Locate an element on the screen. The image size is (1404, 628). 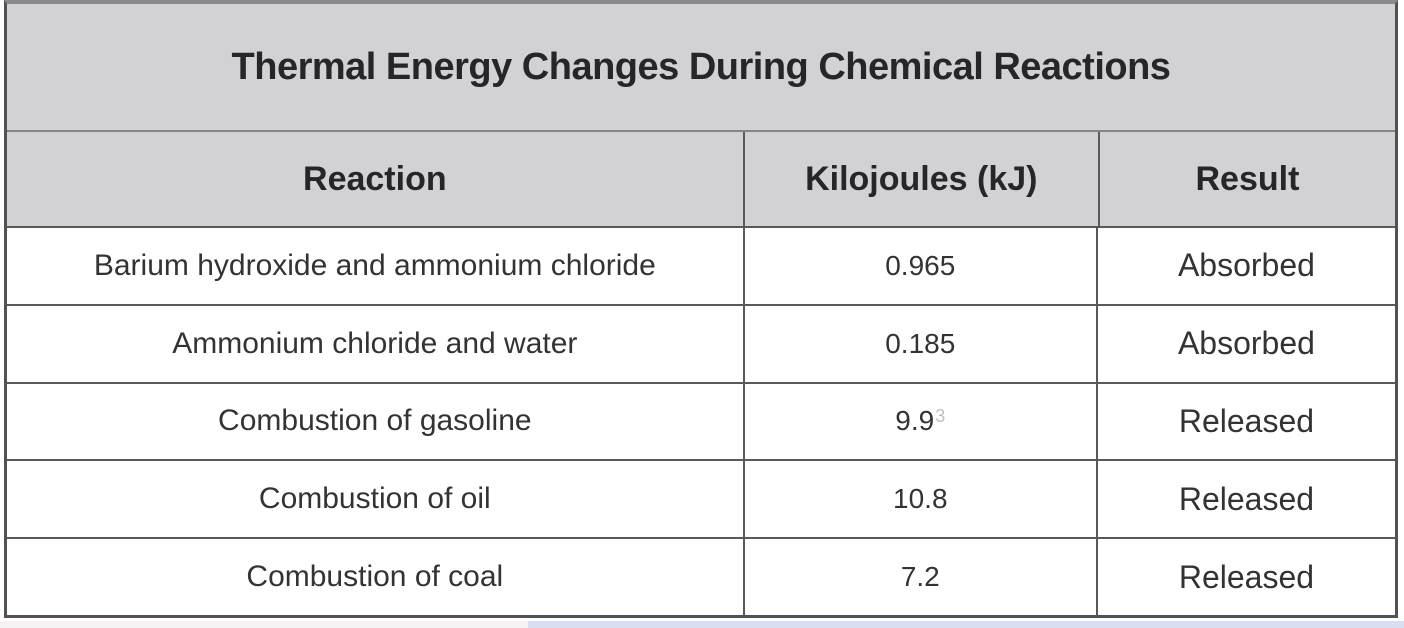
cell-kilojoules: 0.965 is located at coordinates (920, 266).